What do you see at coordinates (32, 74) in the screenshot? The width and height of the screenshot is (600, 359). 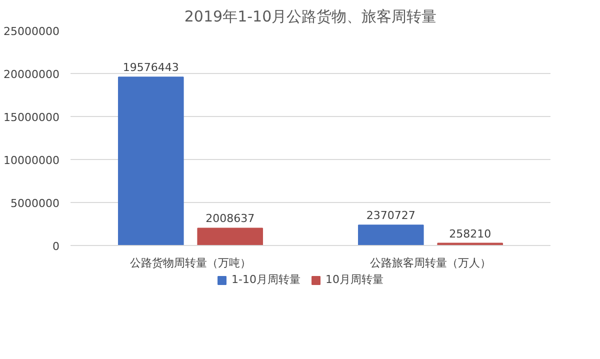 I see `y-tick-label: 20000000` at bounding box center [32, 74].